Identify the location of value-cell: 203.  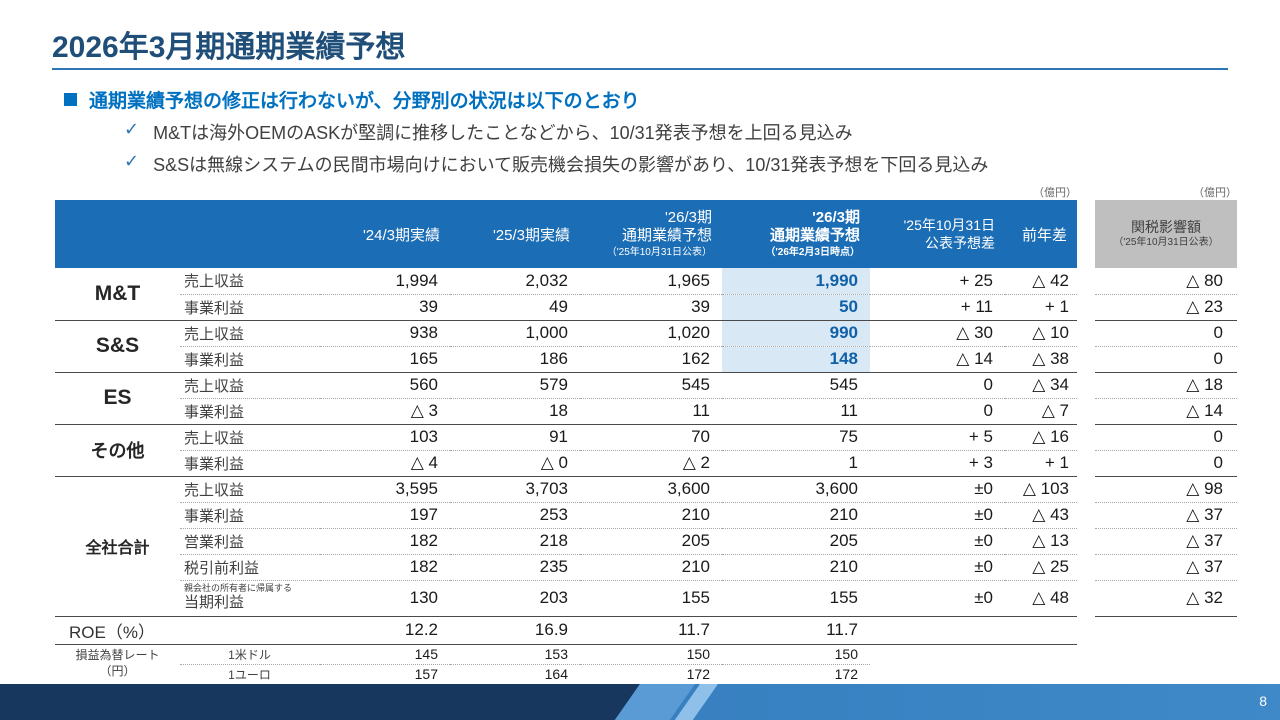
(515, 598).